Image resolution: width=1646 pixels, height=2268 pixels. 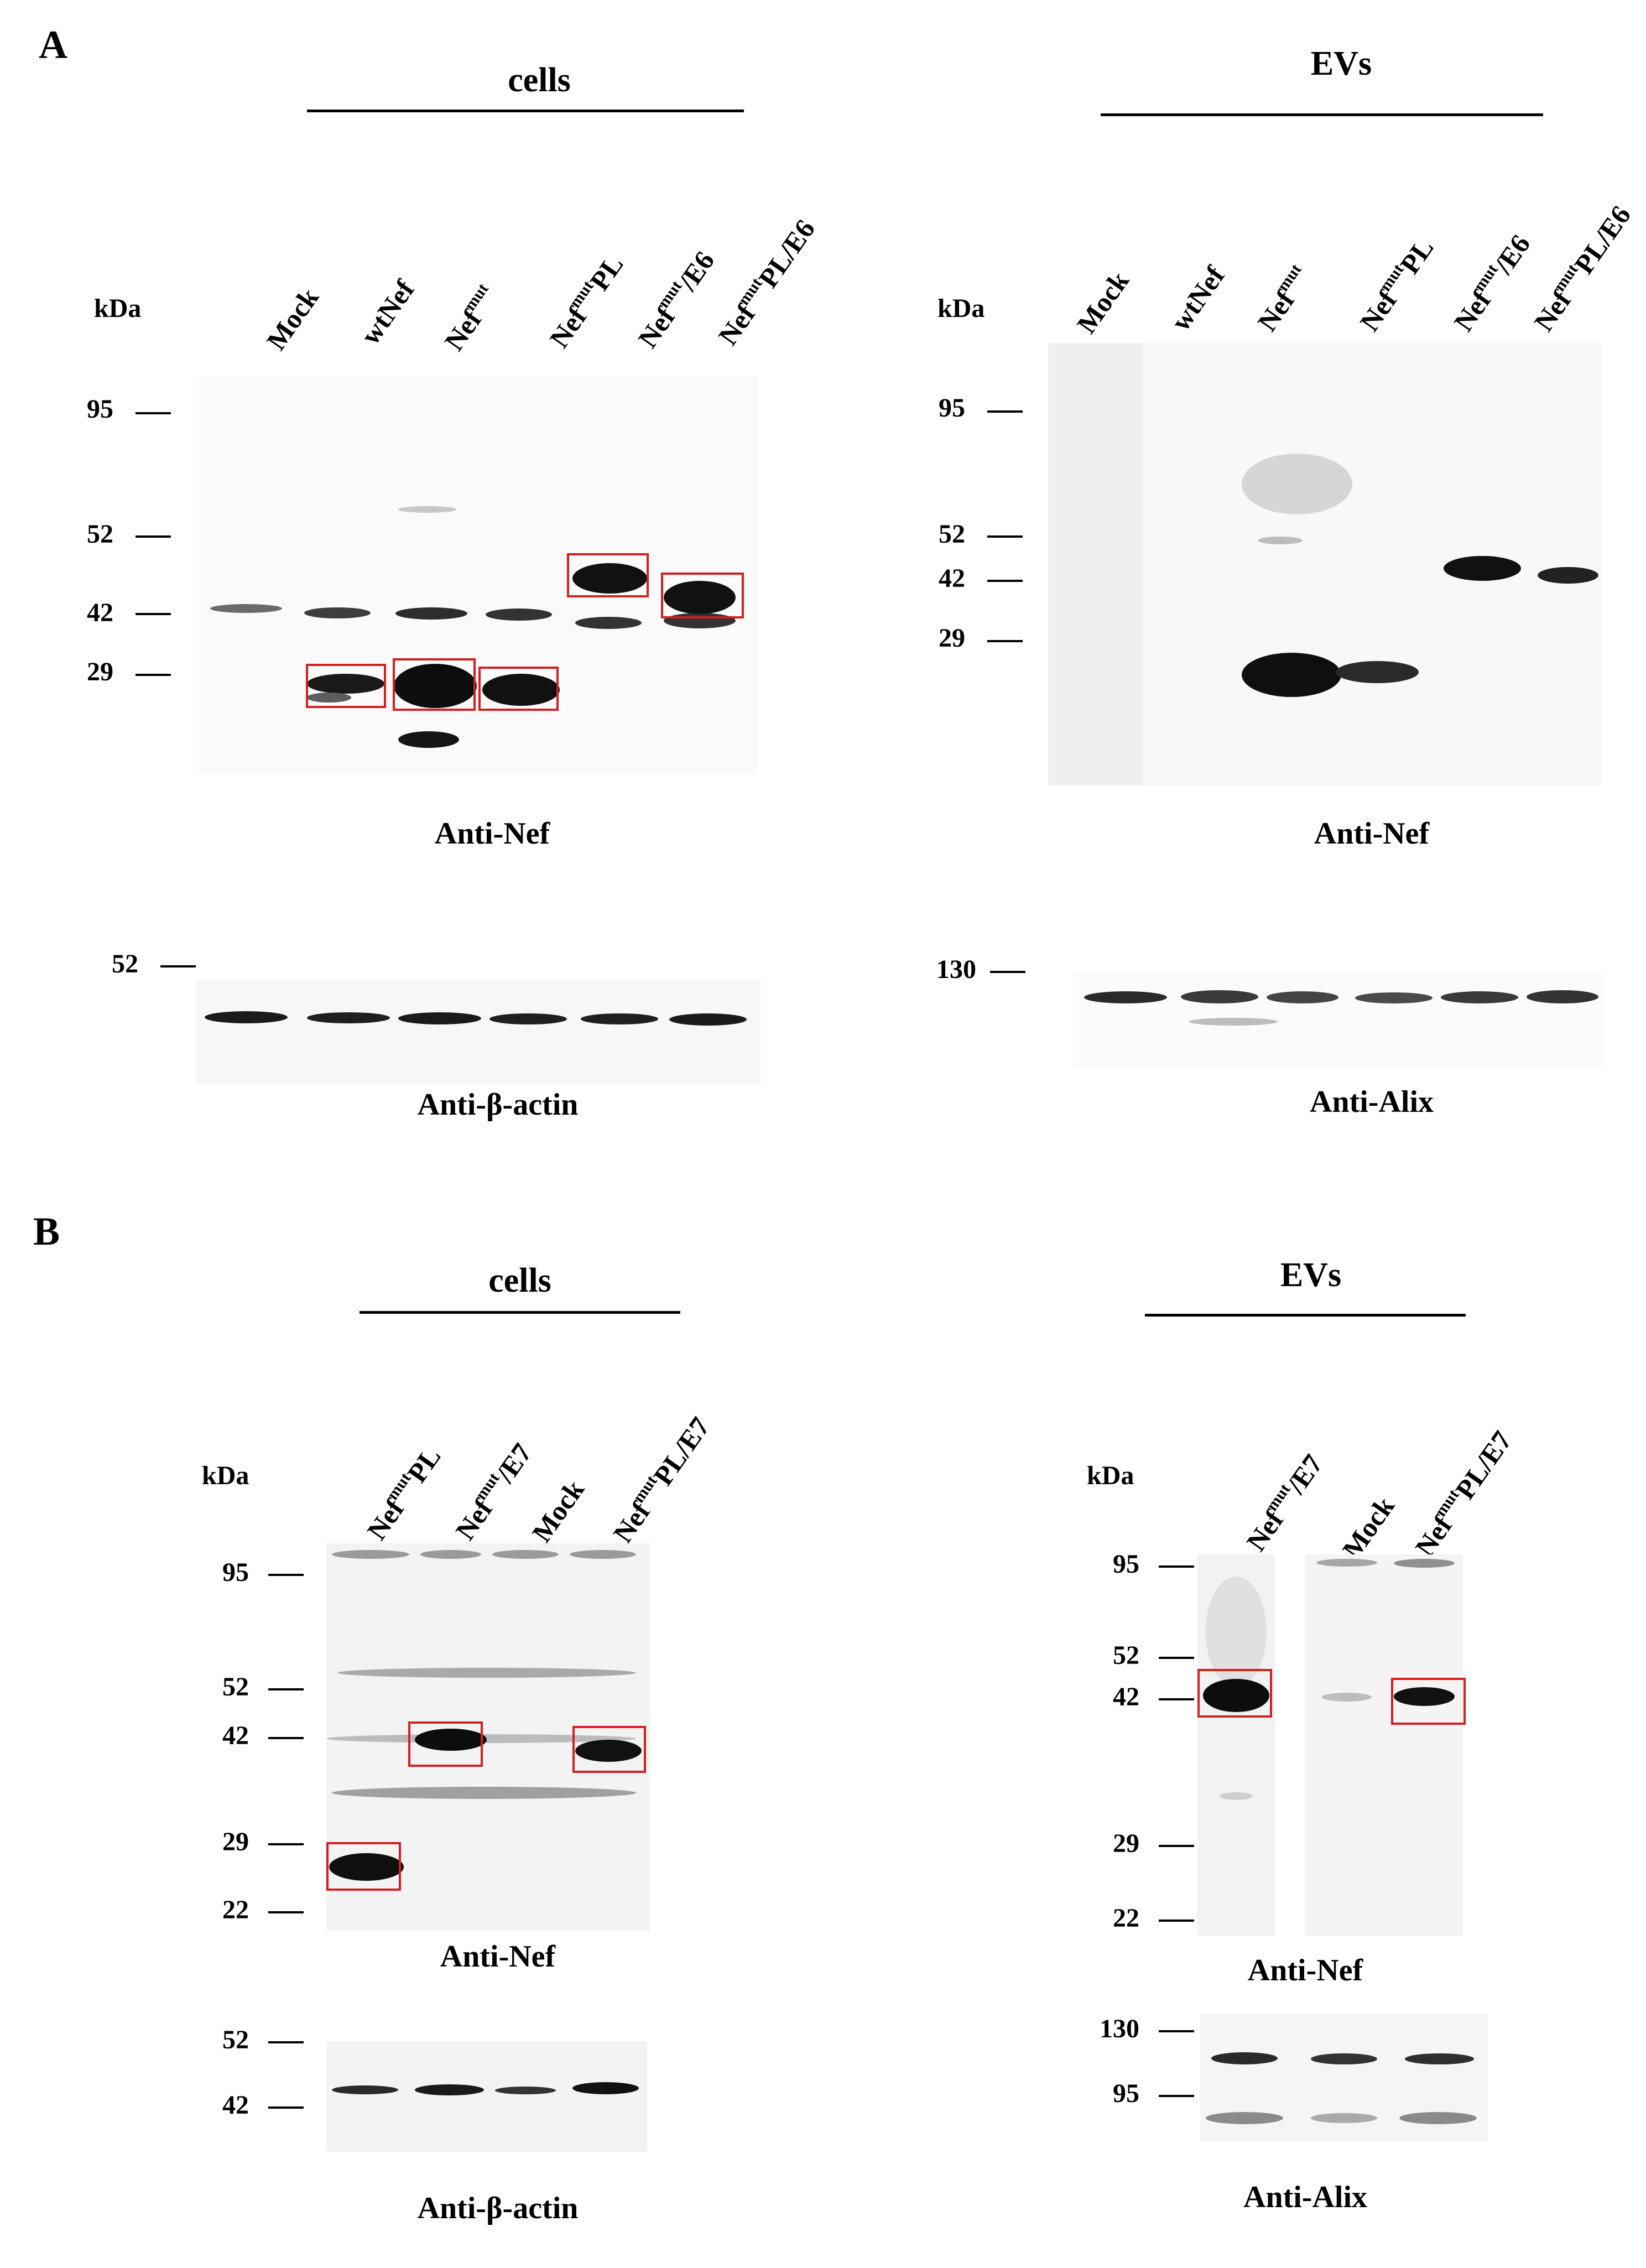 What do you see at coordinates (488, 1737) in the screenshot?
I see `panel-b-cells-nef-blot` at bounding box center [488, 1737].